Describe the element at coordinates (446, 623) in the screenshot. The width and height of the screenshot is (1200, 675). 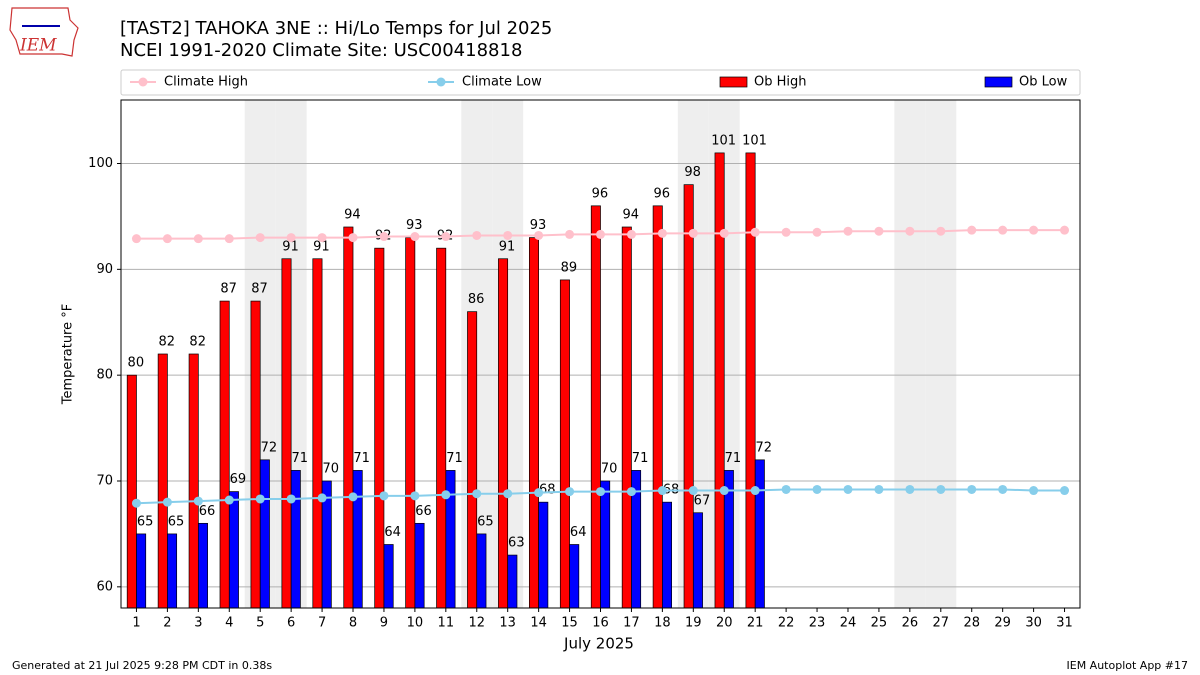
I see `x-tick-label: 11` at that location.